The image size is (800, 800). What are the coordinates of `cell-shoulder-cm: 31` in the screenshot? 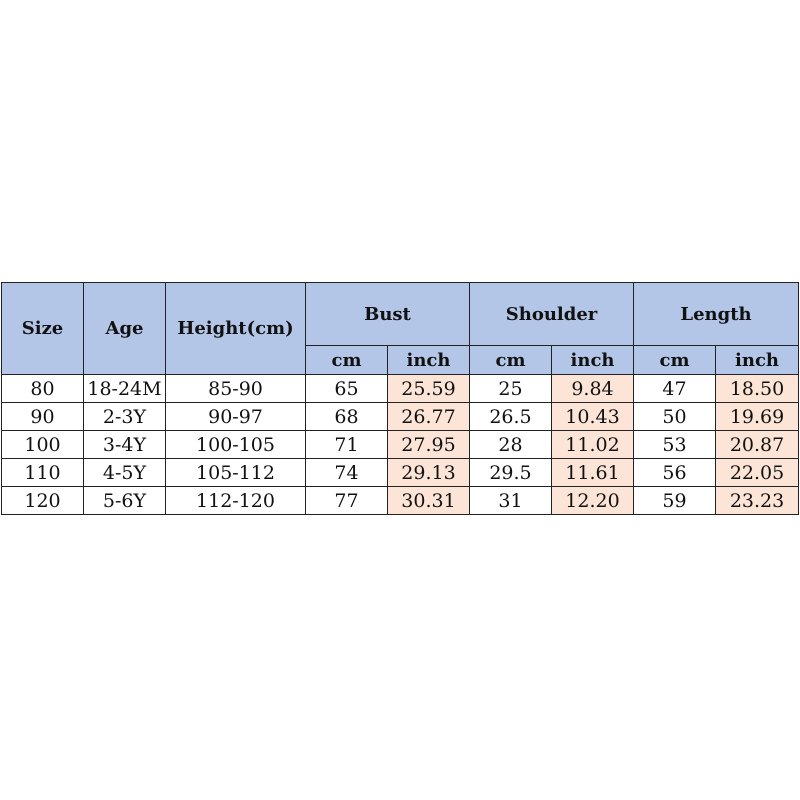 It's located at (510, 500).